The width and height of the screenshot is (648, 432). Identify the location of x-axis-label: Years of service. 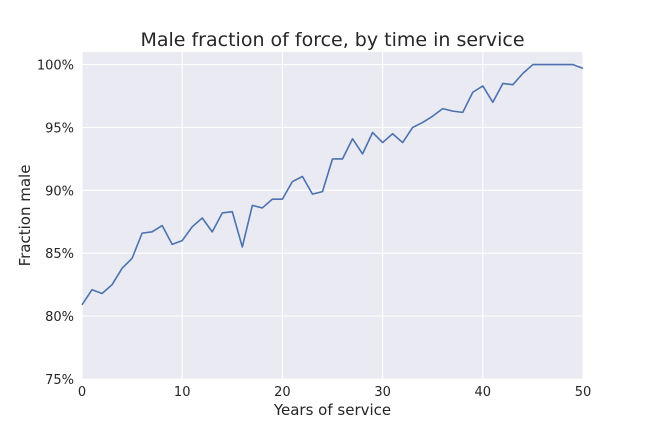
(332, 410).